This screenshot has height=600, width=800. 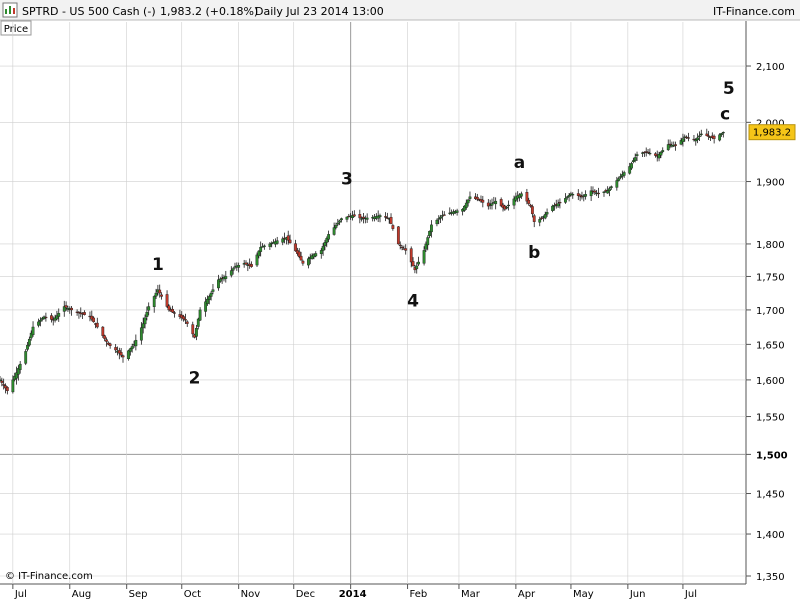 I want to click on wave-label-1: 1, so click(x=158, y=265).